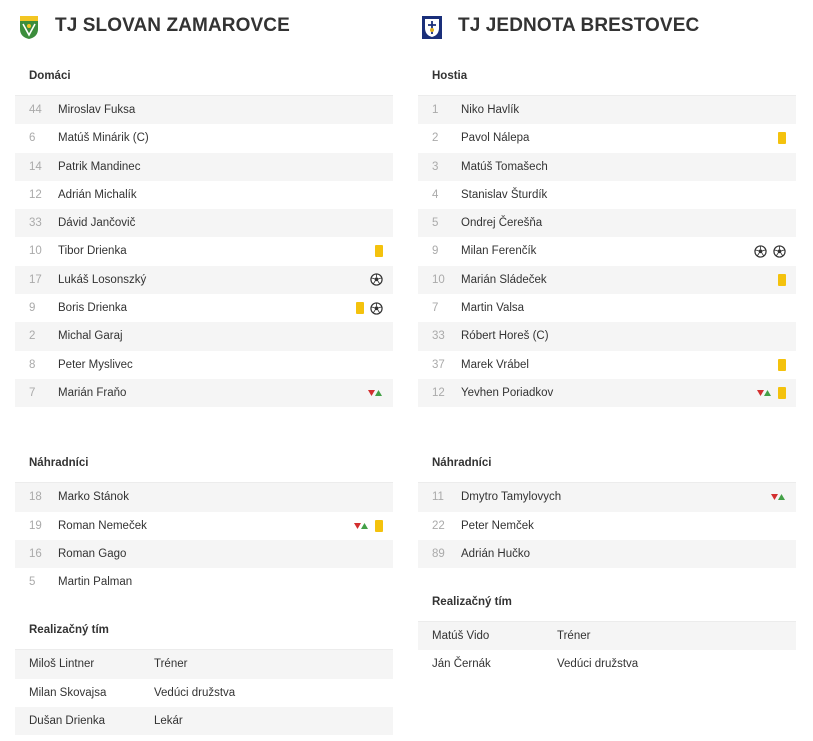  I want to click on staff-name: Matúš Vido, so click(461, 636).